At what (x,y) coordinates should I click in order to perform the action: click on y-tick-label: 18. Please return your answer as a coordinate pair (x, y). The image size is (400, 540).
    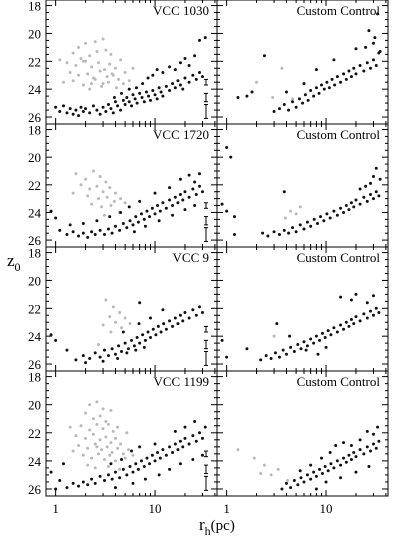
    Looking at the image, I should click on (34, 253).